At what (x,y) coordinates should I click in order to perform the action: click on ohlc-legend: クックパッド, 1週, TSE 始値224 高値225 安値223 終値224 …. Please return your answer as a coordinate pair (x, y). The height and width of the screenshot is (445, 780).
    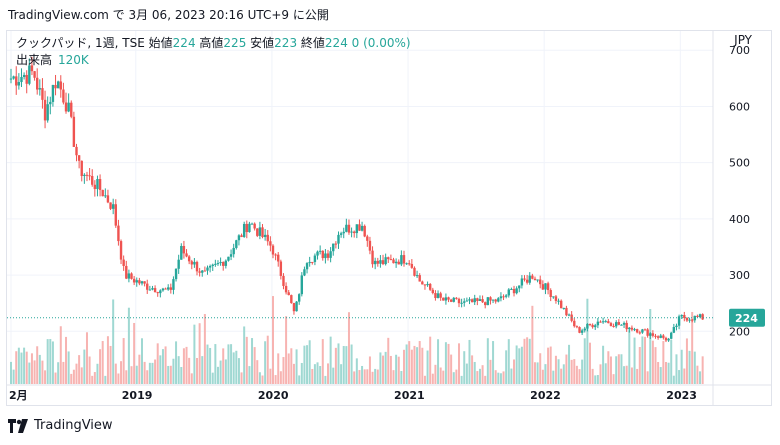
    Looking at the image, I should click on (213, 42).